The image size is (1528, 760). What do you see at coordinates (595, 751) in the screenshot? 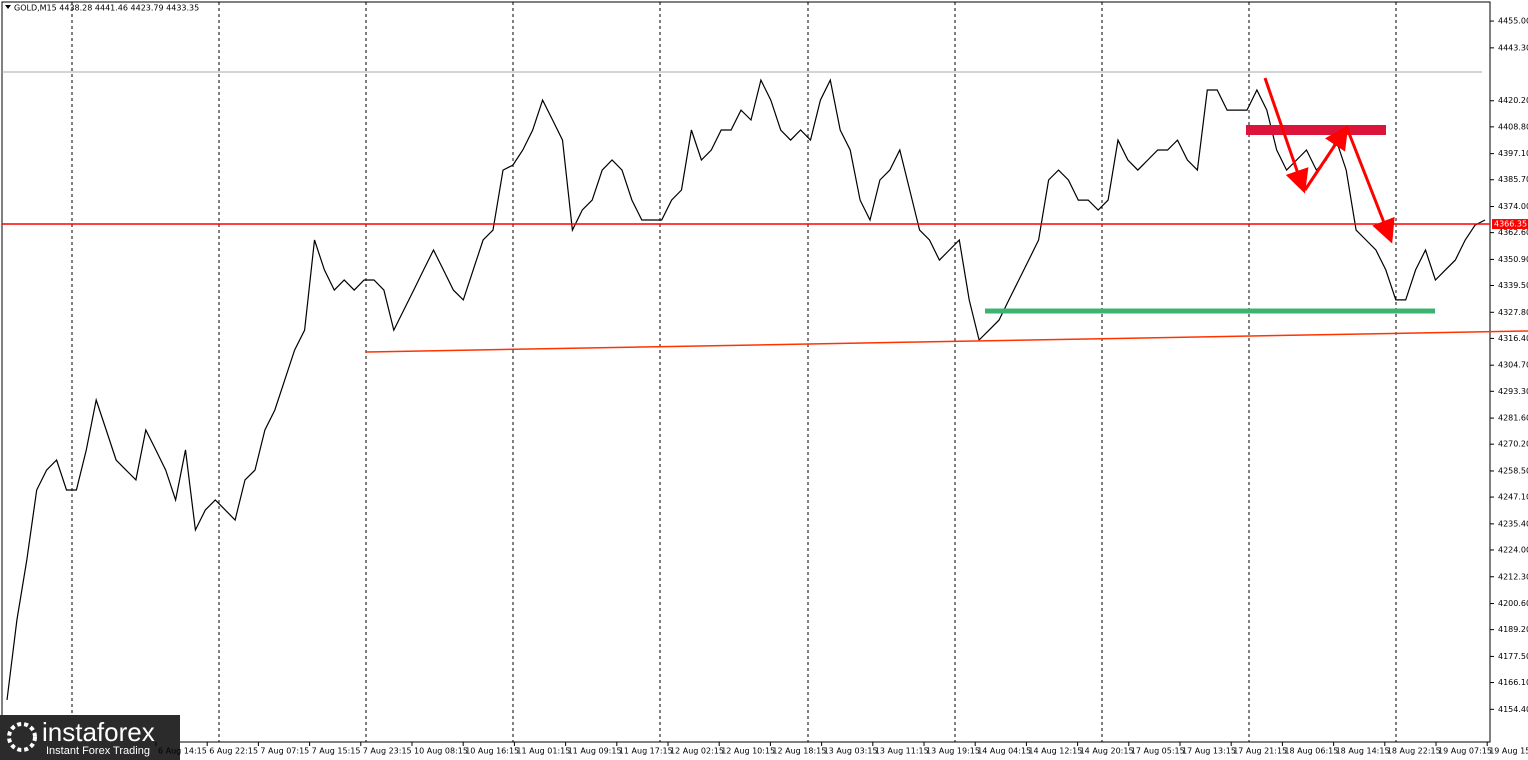
I see `x-tick-label: 11 Aug 09:15` at bounding box center [595, 751].